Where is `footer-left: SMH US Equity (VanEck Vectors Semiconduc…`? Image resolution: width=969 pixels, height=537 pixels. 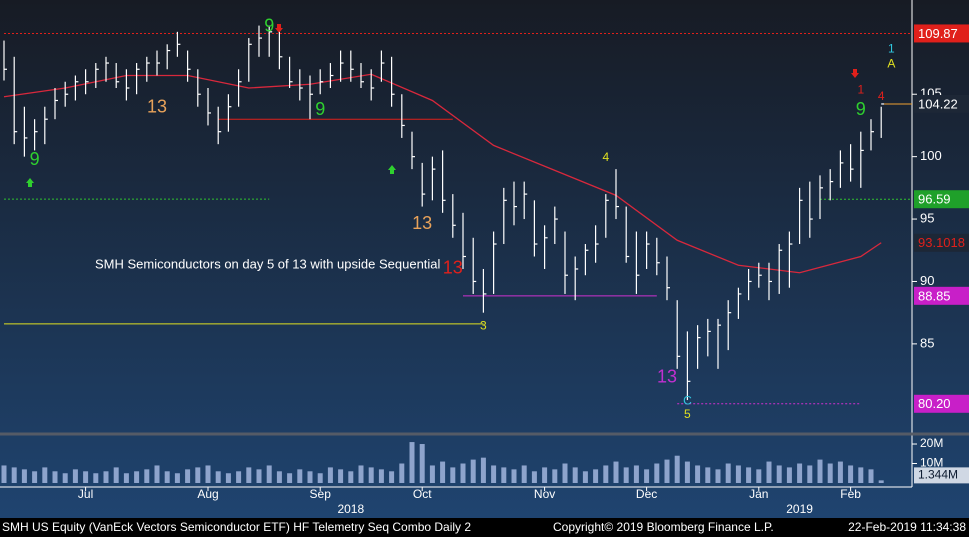
footer-left: SMH US Equity (VanEck Vectors Semiconduc… is located at coordinates (236, 527).